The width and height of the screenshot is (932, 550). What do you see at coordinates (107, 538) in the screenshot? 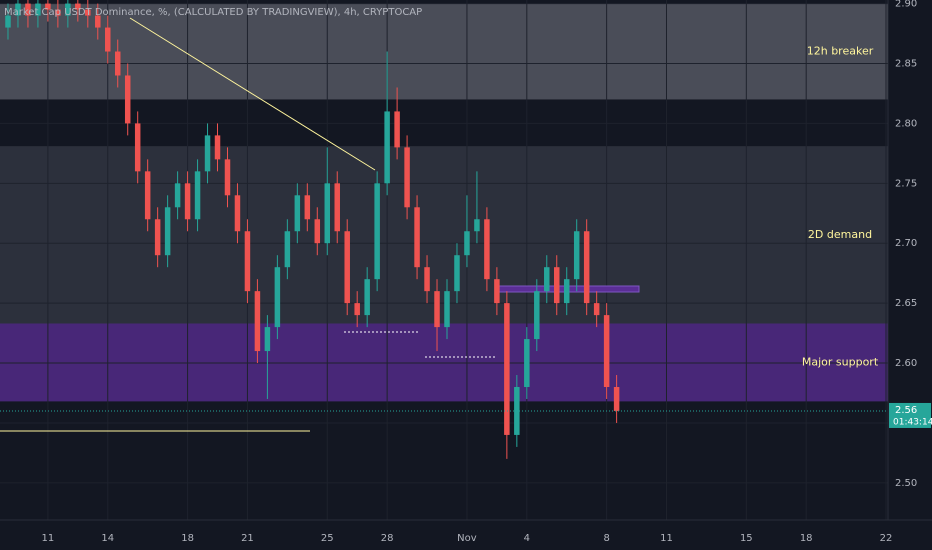
I see `x-tick-label: 14` at bounding box center [107, 538].